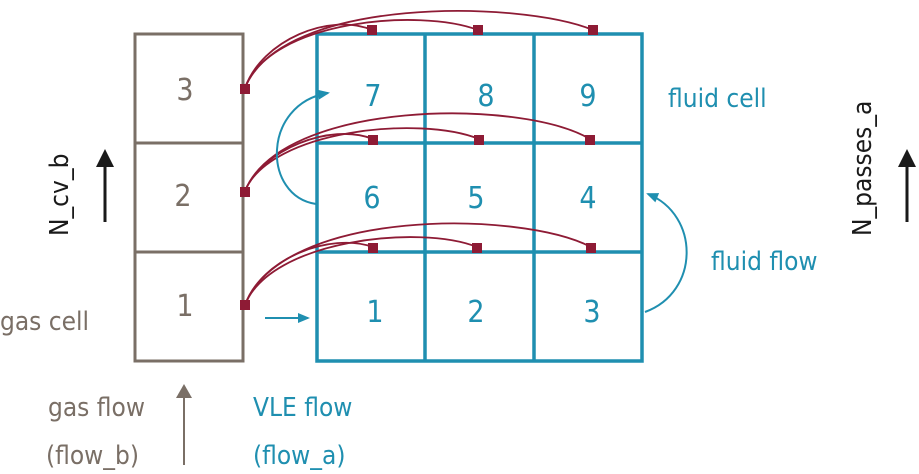 This screenshot has height=474, width=919. I want to click on fluid-cell-2-port, so click(477, 248).